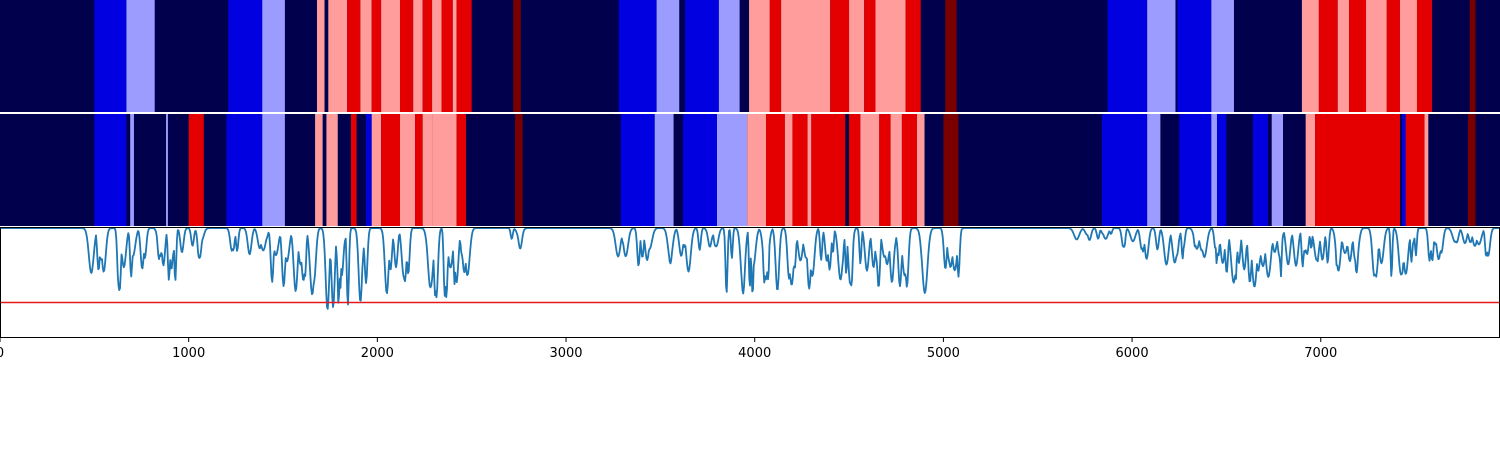 The height and width of the screenshot is (450, 1500). Describe the element at coordinates (2, 353) in the screenshot. I see `x-tick-label: 0` at that location.